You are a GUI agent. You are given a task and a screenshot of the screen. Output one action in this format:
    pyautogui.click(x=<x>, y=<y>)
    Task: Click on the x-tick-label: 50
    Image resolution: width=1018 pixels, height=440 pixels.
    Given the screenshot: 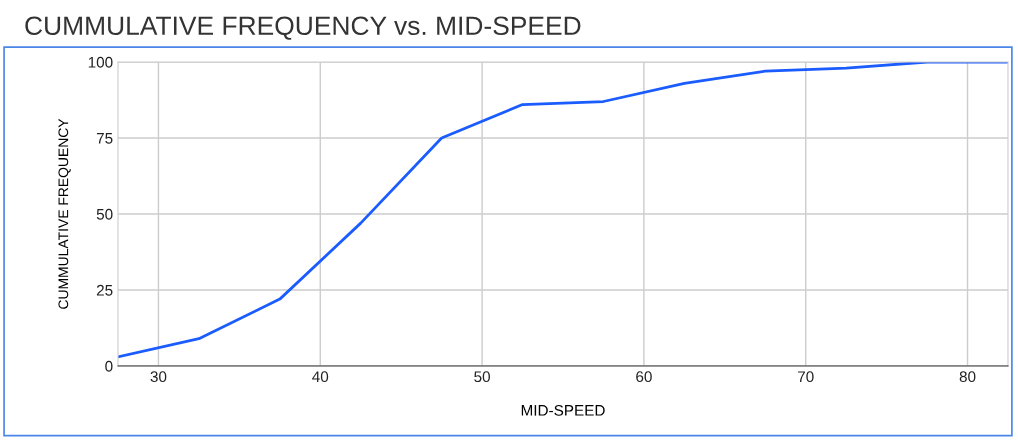 What is the action you would take?
    pyautogui.click(x=482, y=377)
    